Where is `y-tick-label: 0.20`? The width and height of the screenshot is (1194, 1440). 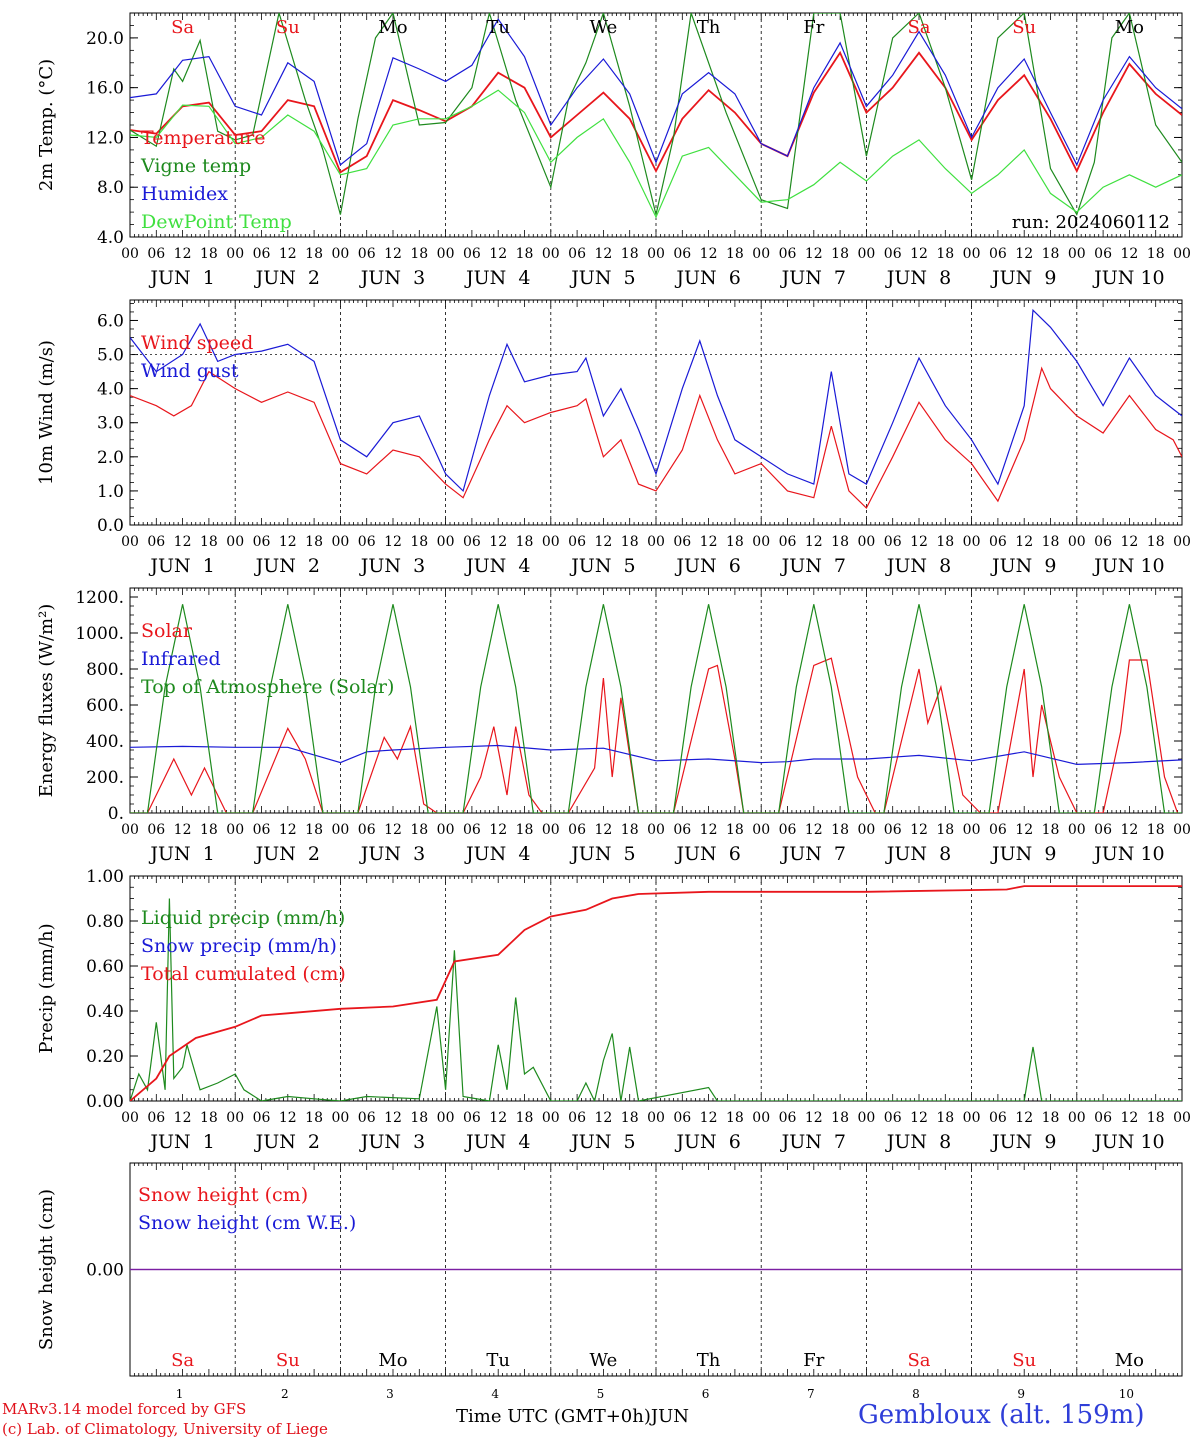 y-tick-label: 0.20 is located at coordinates (105, 1057).